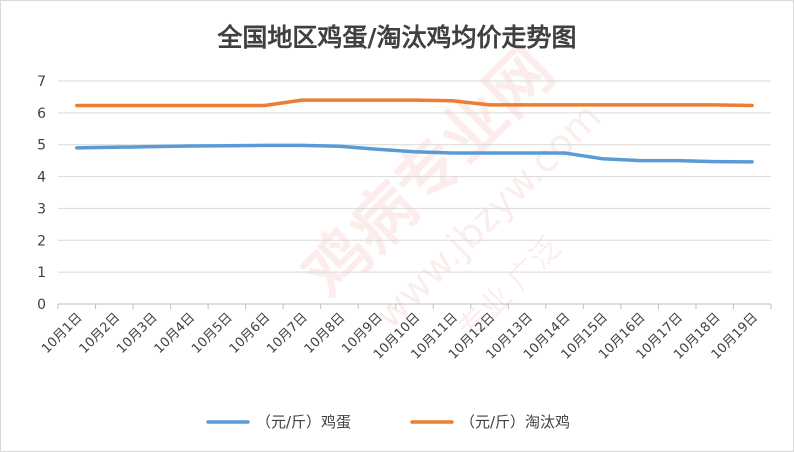 The width and height of the screenshot is (794, 452). I want to click on x-tick-label: 10月4日, so click(175, 333).